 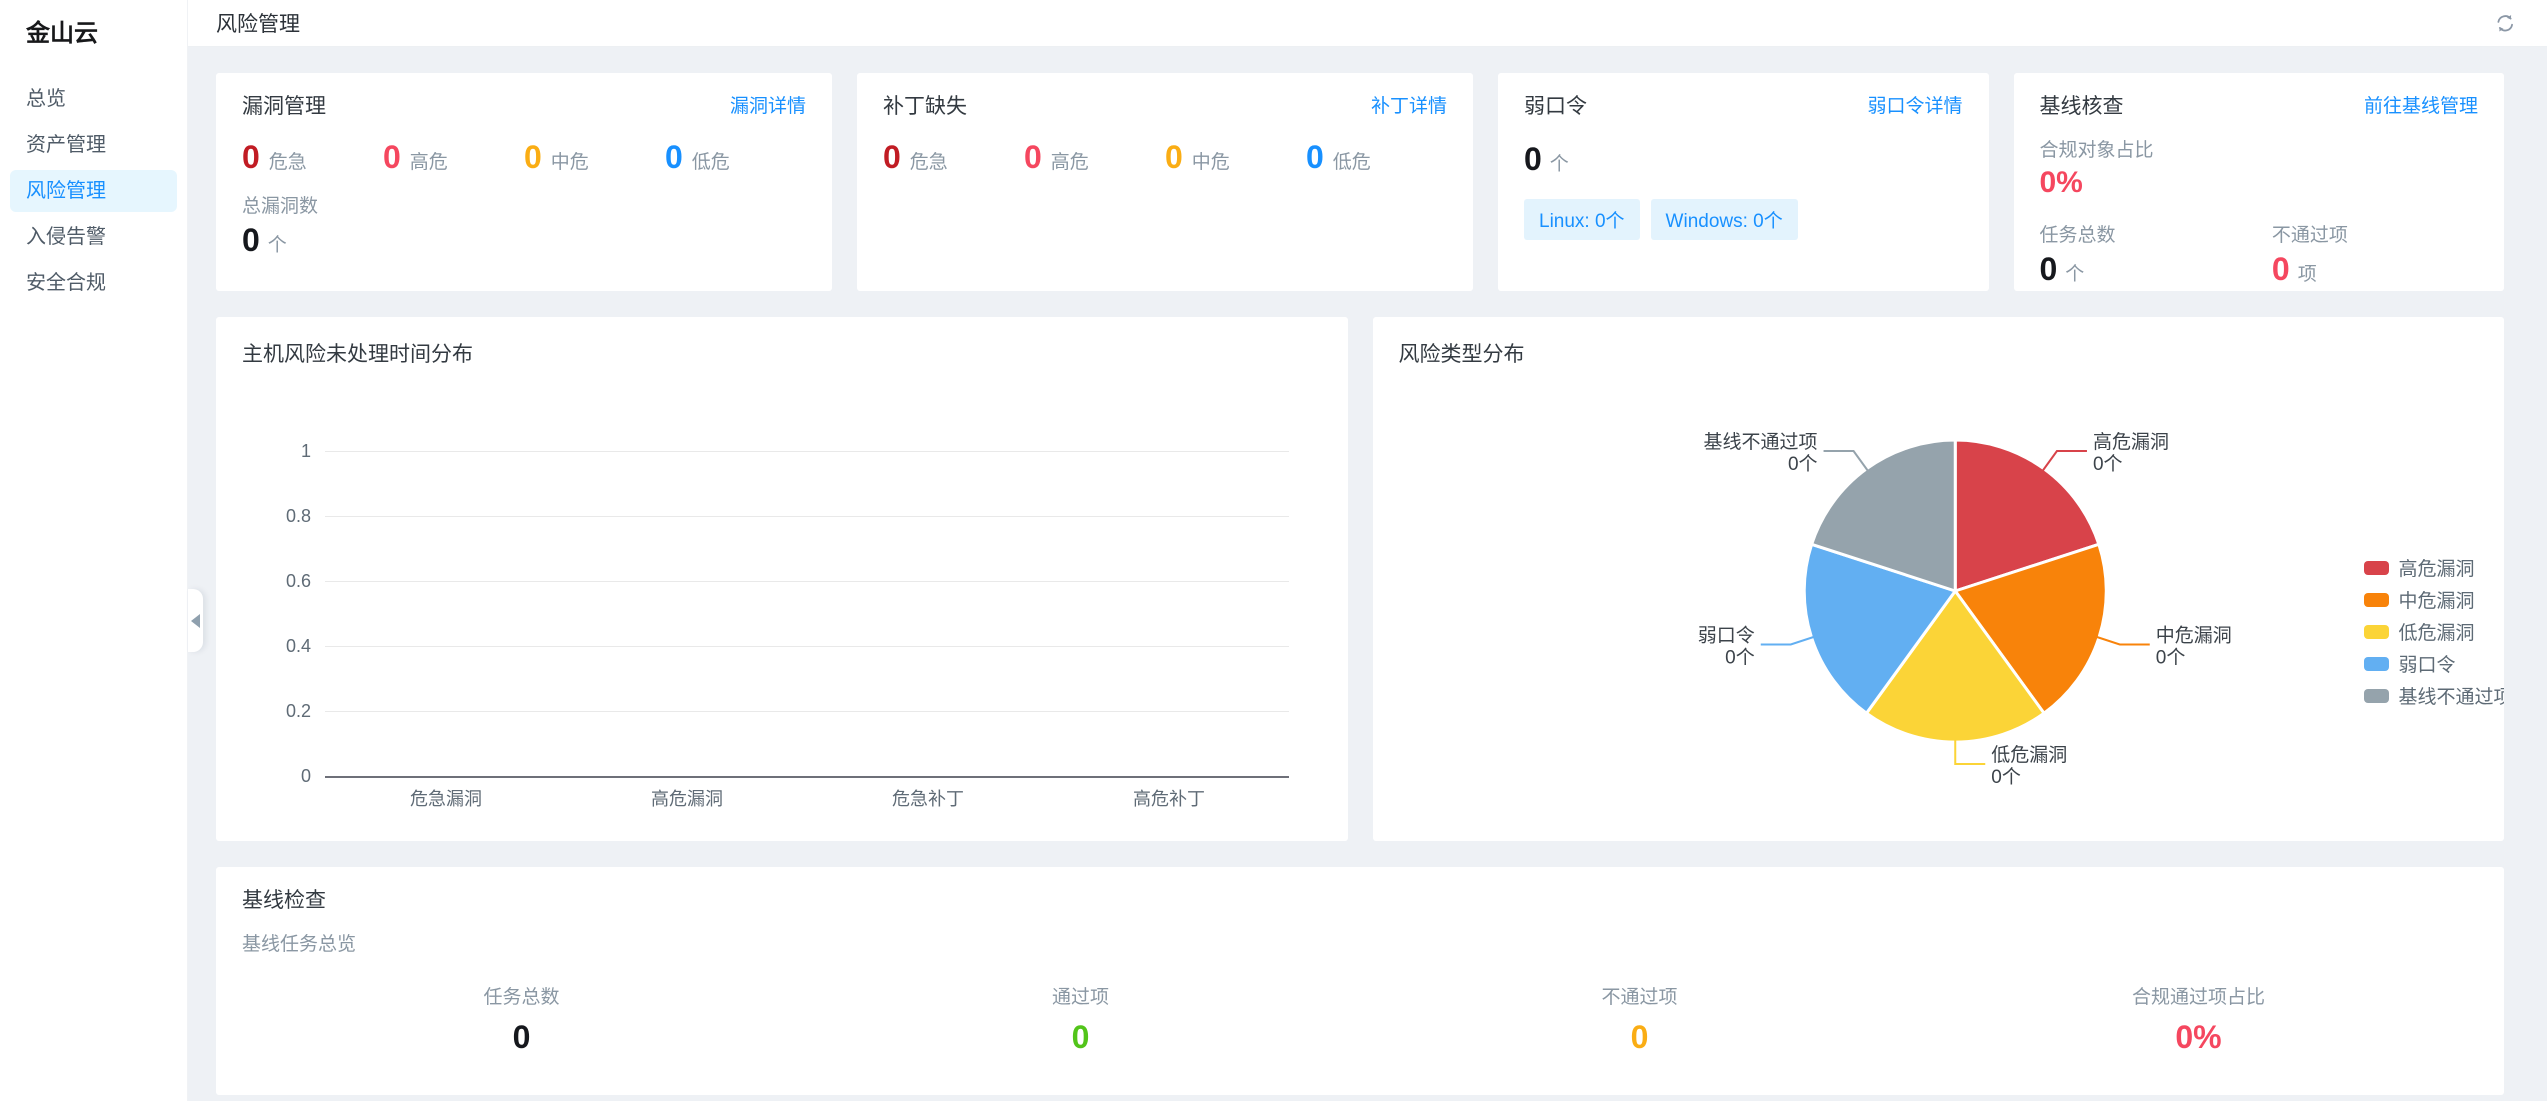 I want to click on sidebar-menu: 总览资产管理风险管理入侵告警安全合规, so click(x=93, y=191).